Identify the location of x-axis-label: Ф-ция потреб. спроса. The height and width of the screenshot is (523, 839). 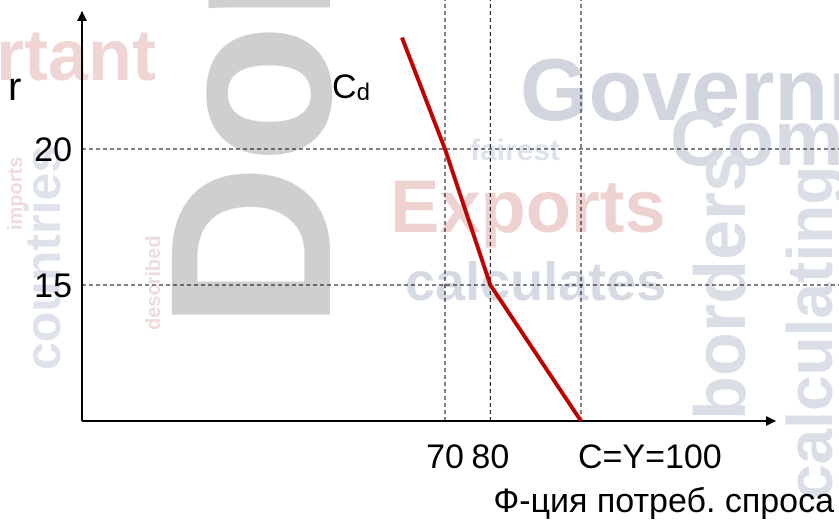
(663, 501).